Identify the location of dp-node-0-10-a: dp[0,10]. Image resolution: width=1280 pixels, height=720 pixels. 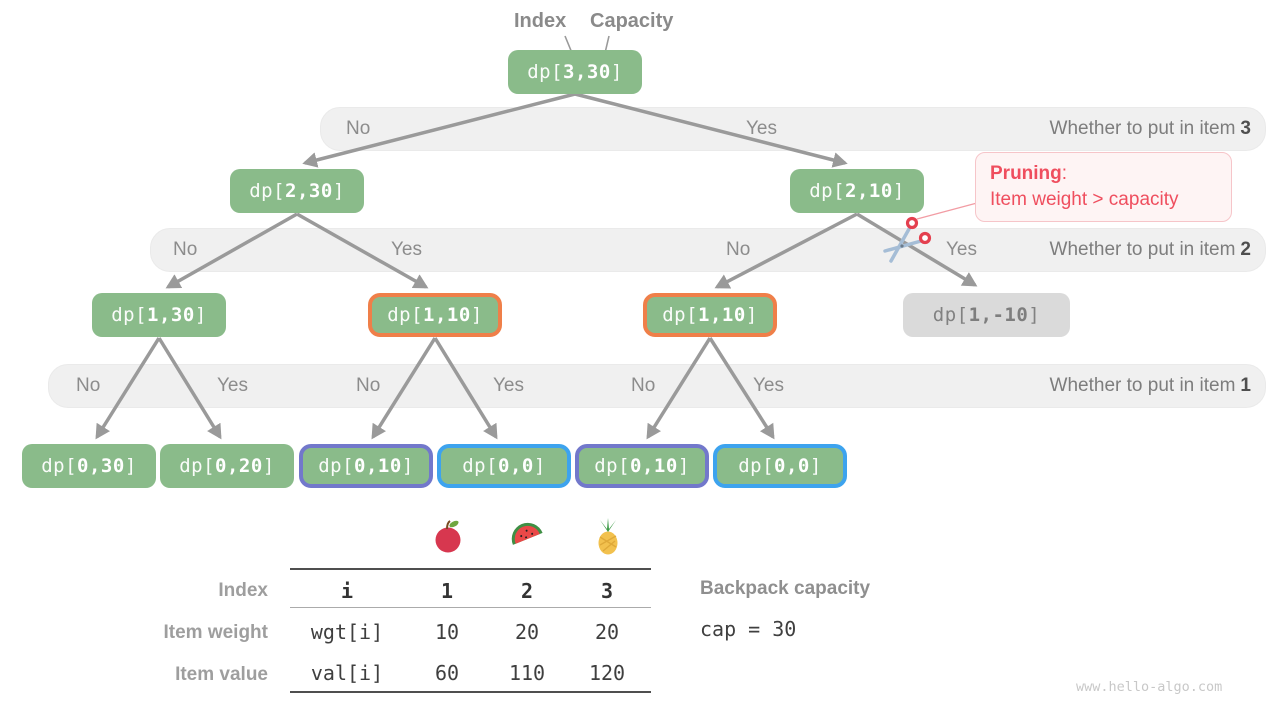
(366, 466).